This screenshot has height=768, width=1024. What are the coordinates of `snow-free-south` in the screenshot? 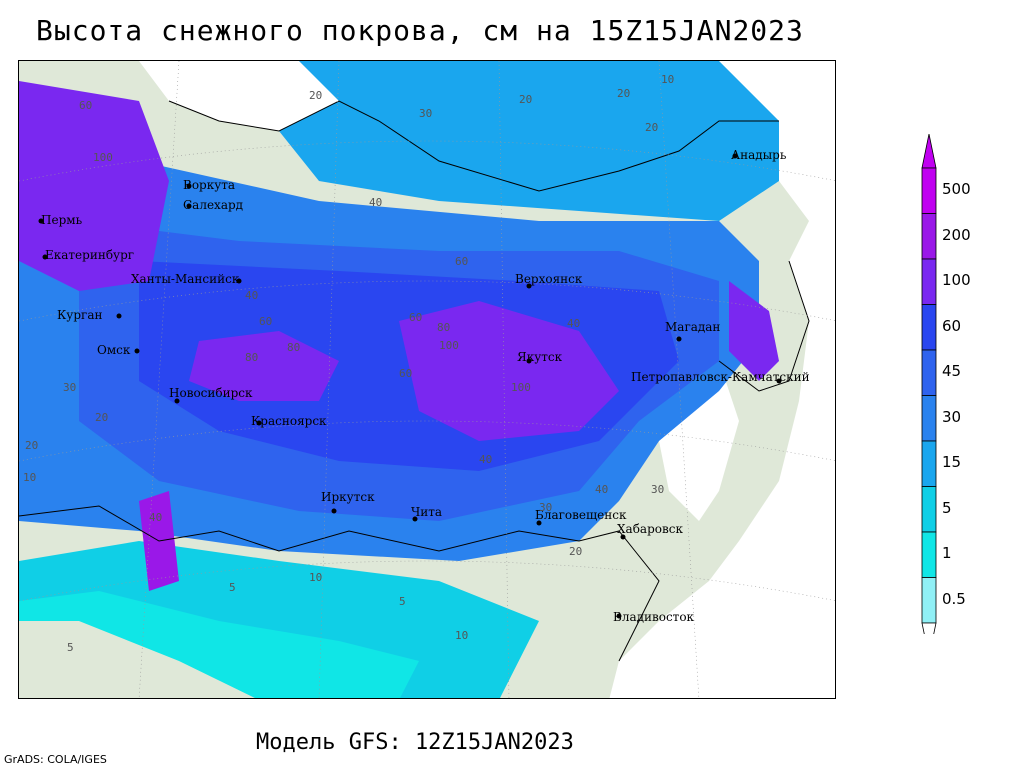 It's located at (137, 659).